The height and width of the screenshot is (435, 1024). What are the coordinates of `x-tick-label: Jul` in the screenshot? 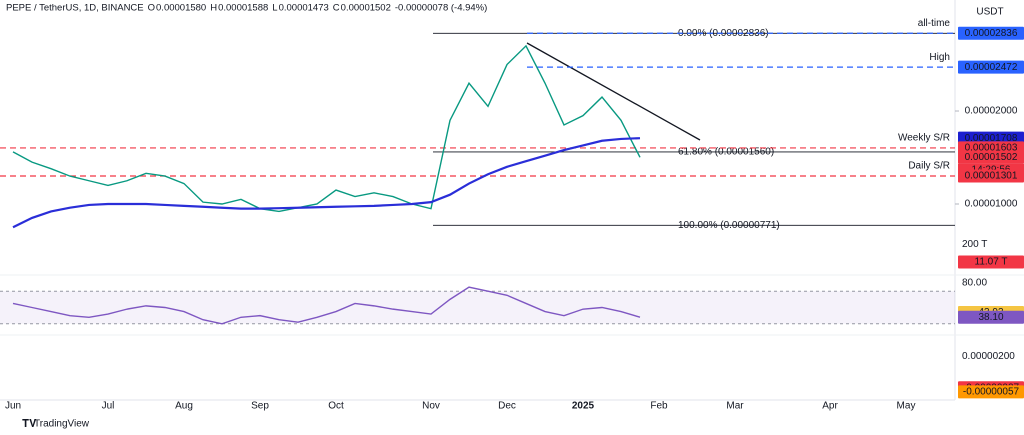 It's located at (108, 406).